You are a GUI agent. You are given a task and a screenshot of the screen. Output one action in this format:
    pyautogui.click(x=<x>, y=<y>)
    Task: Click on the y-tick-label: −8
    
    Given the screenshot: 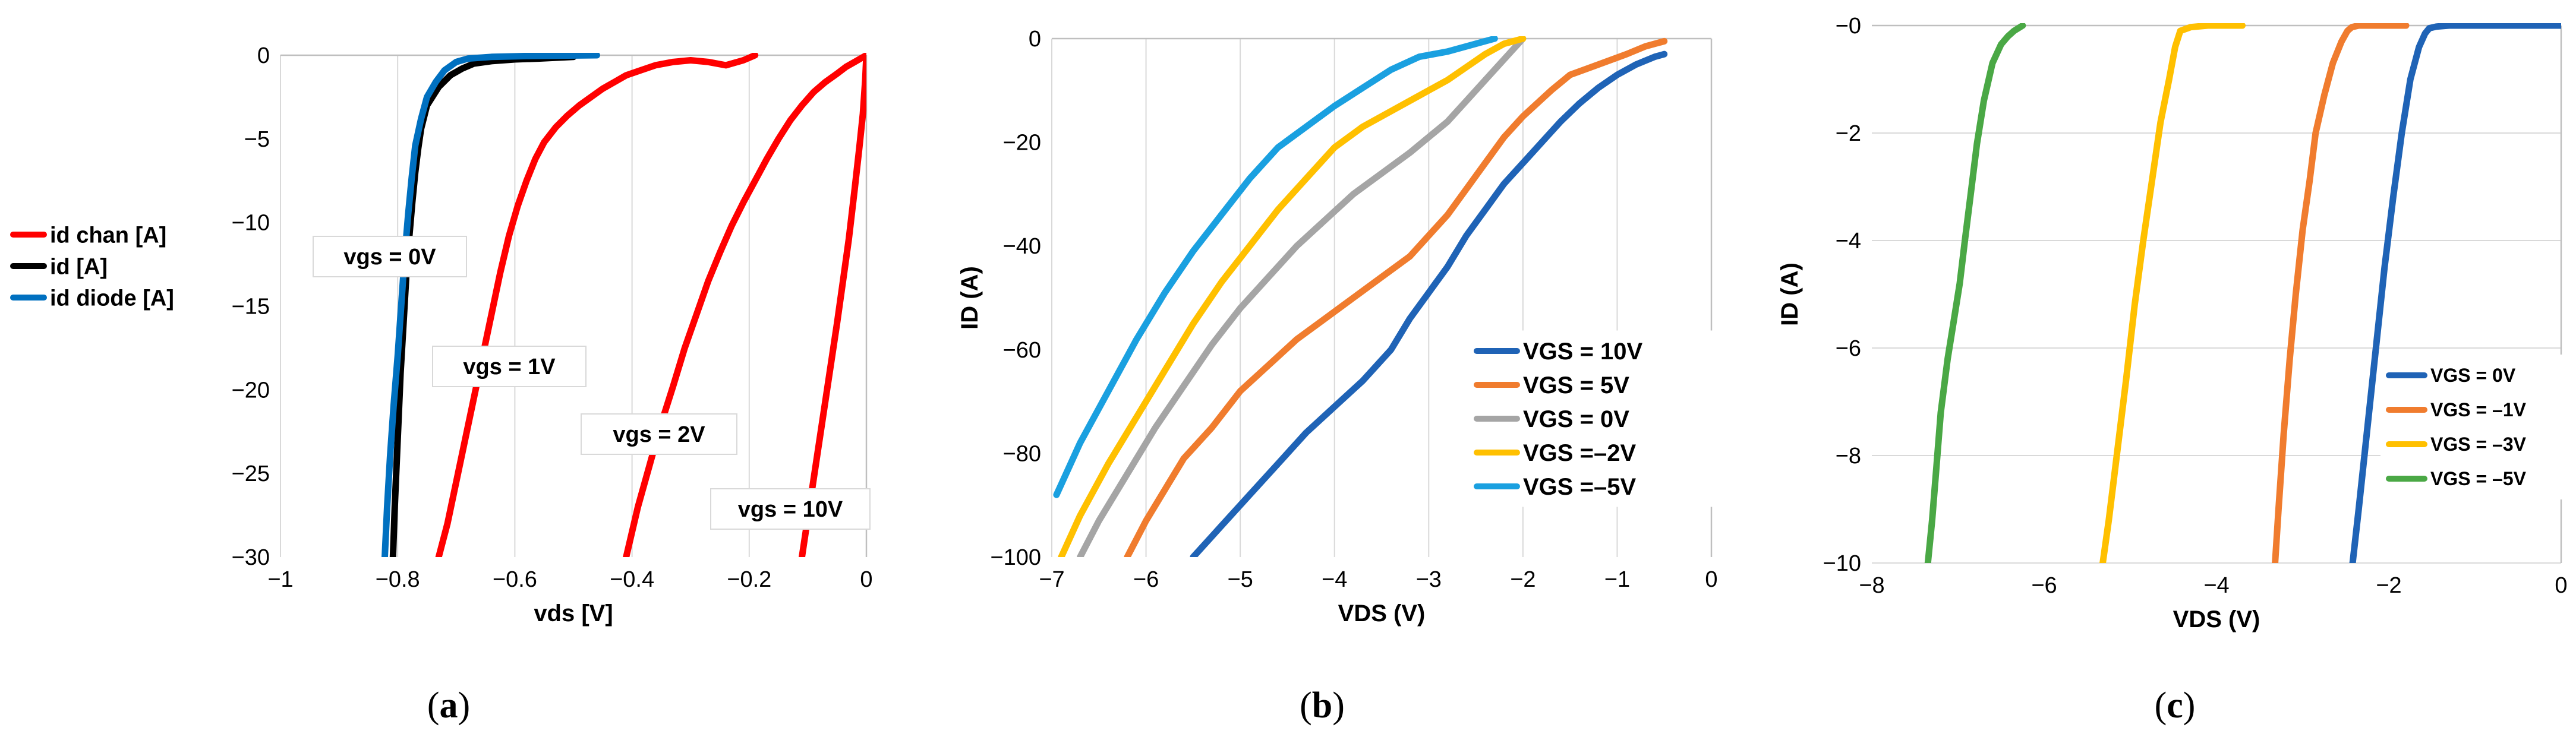 What is the action you would take?
    pyautogui.click(x=1849, y=457)
    